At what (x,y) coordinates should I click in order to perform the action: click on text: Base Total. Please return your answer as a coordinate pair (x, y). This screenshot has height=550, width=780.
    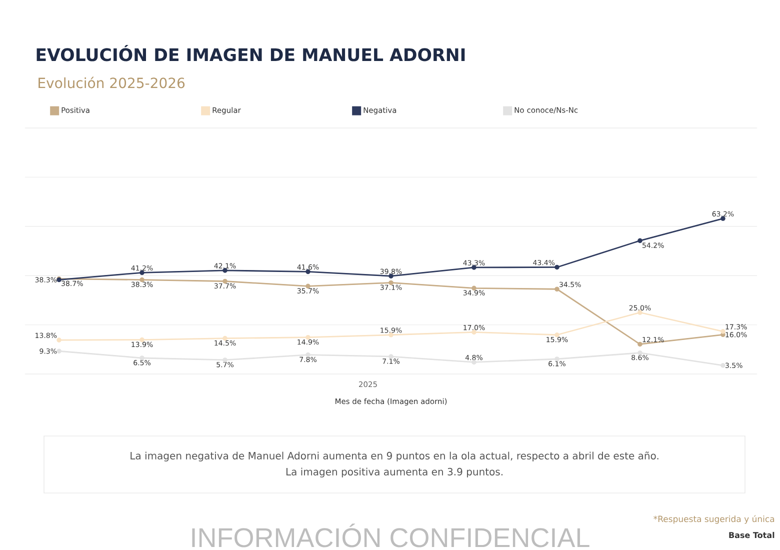
    Looking at the image, I should click on (751, 535).